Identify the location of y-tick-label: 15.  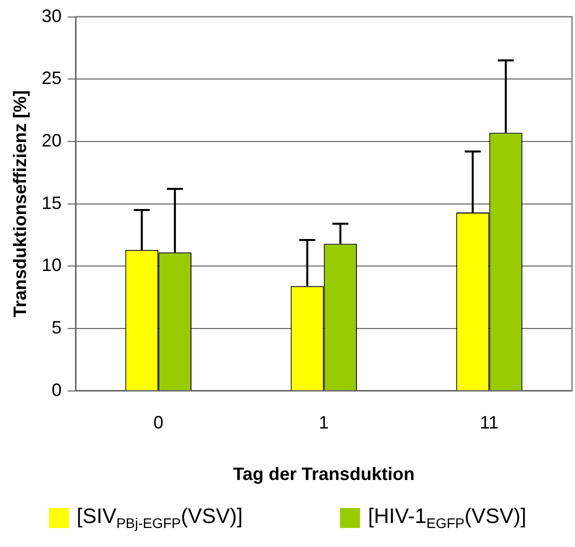
(52, 202).